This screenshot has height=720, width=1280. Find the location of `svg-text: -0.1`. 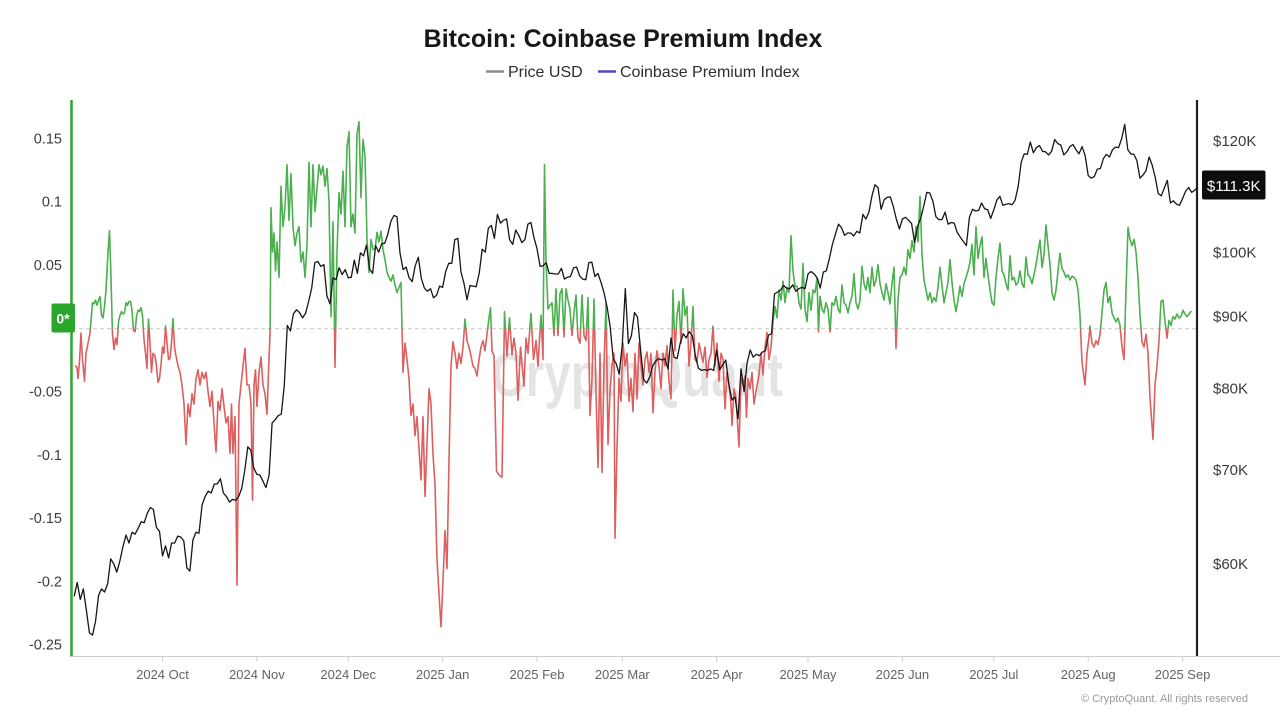

svg-text: -0.1 is located at coordinates (49, 456).